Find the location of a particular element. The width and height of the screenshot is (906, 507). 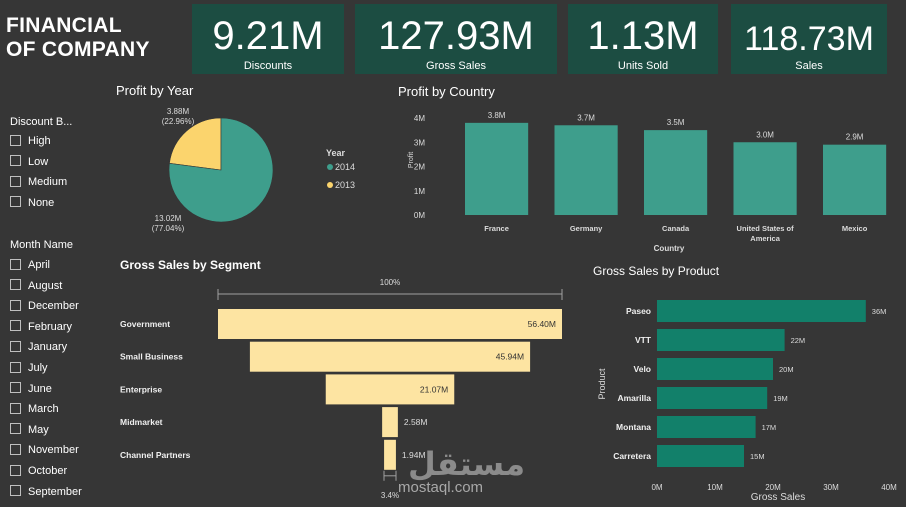

discount-item-none: None is located at coordinates (32, 203).